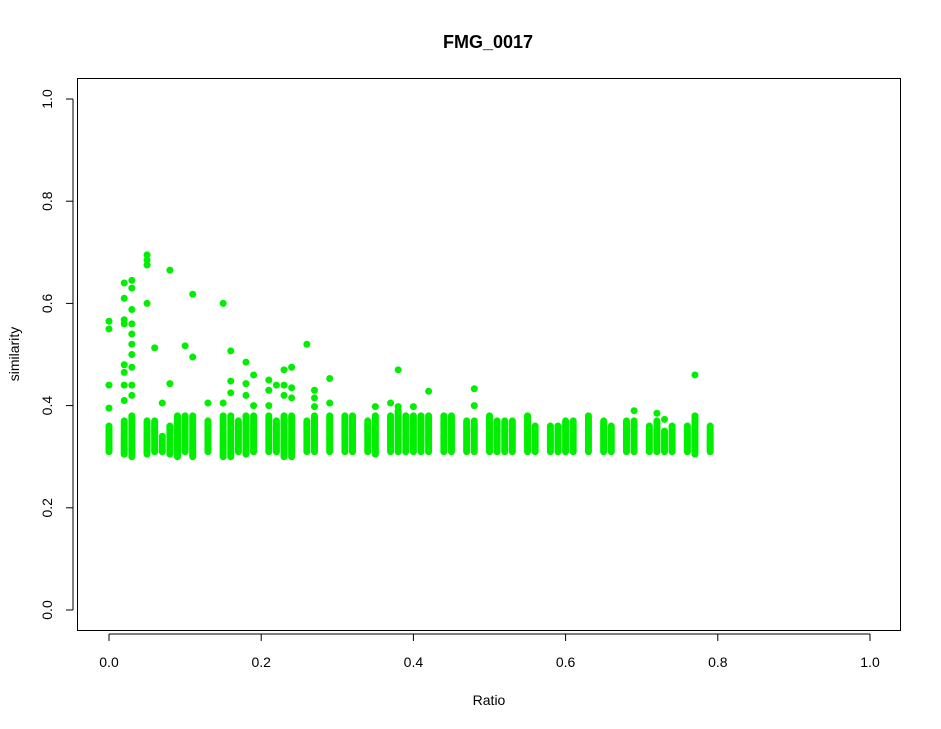 This screenshot has width=941, height=729. I want to click on x-tick-label: 0.4, so click(414, 662).